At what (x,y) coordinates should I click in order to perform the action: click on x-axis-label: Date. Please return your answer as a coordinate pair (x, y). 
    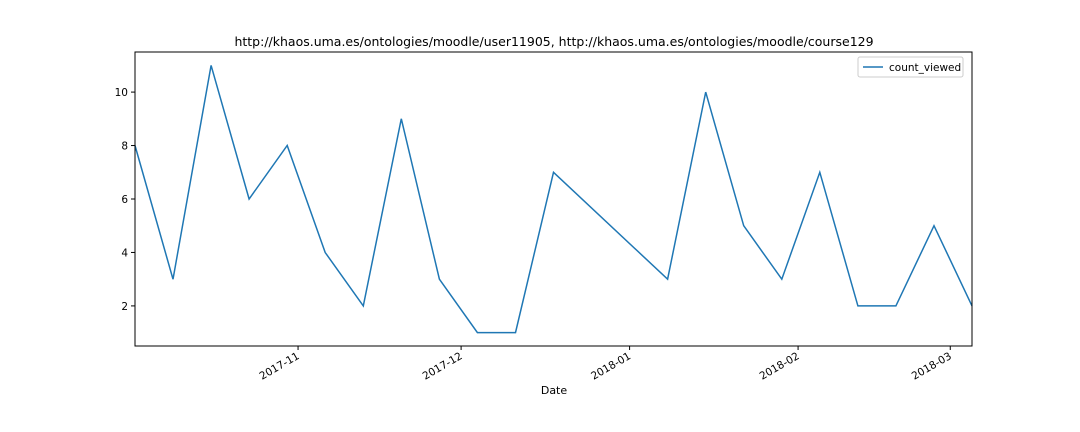
    Looking at the image, I should click on (554, 390).